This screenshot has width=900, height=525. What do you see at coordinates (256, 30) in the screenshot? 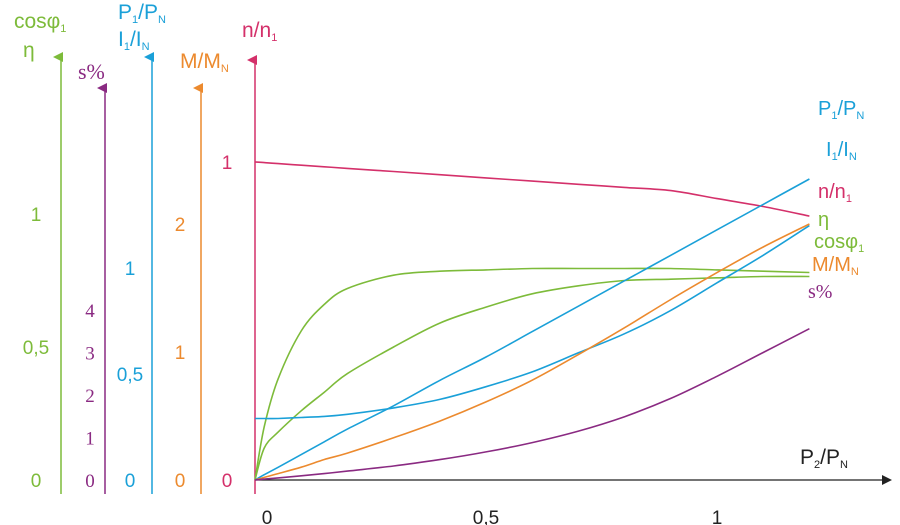
I see `n-label-a: n/n` at bounding box center [256, 30].